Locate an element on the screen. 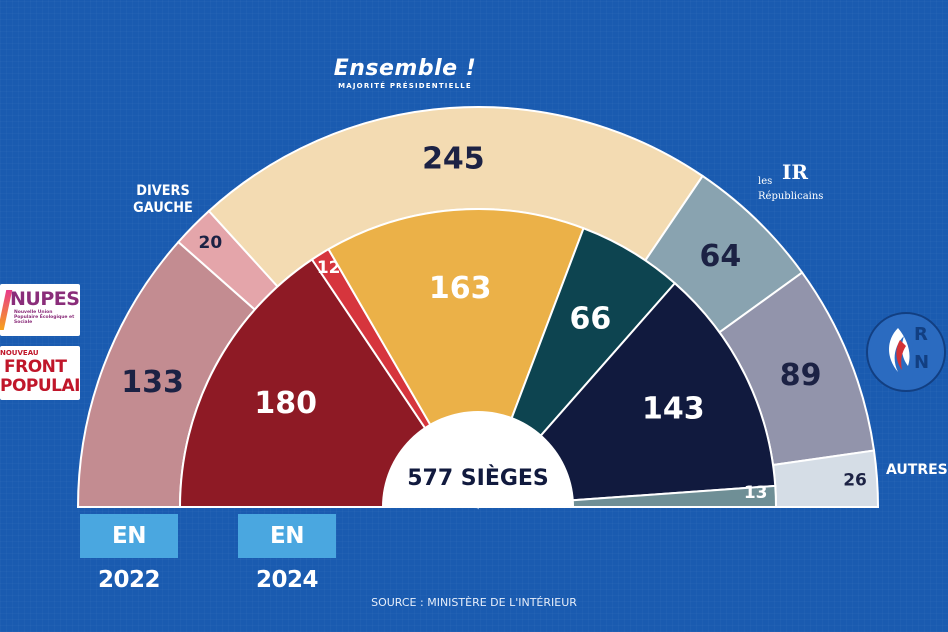  ensemble-title: Ensemble ! is located at coordinates (405, 68).